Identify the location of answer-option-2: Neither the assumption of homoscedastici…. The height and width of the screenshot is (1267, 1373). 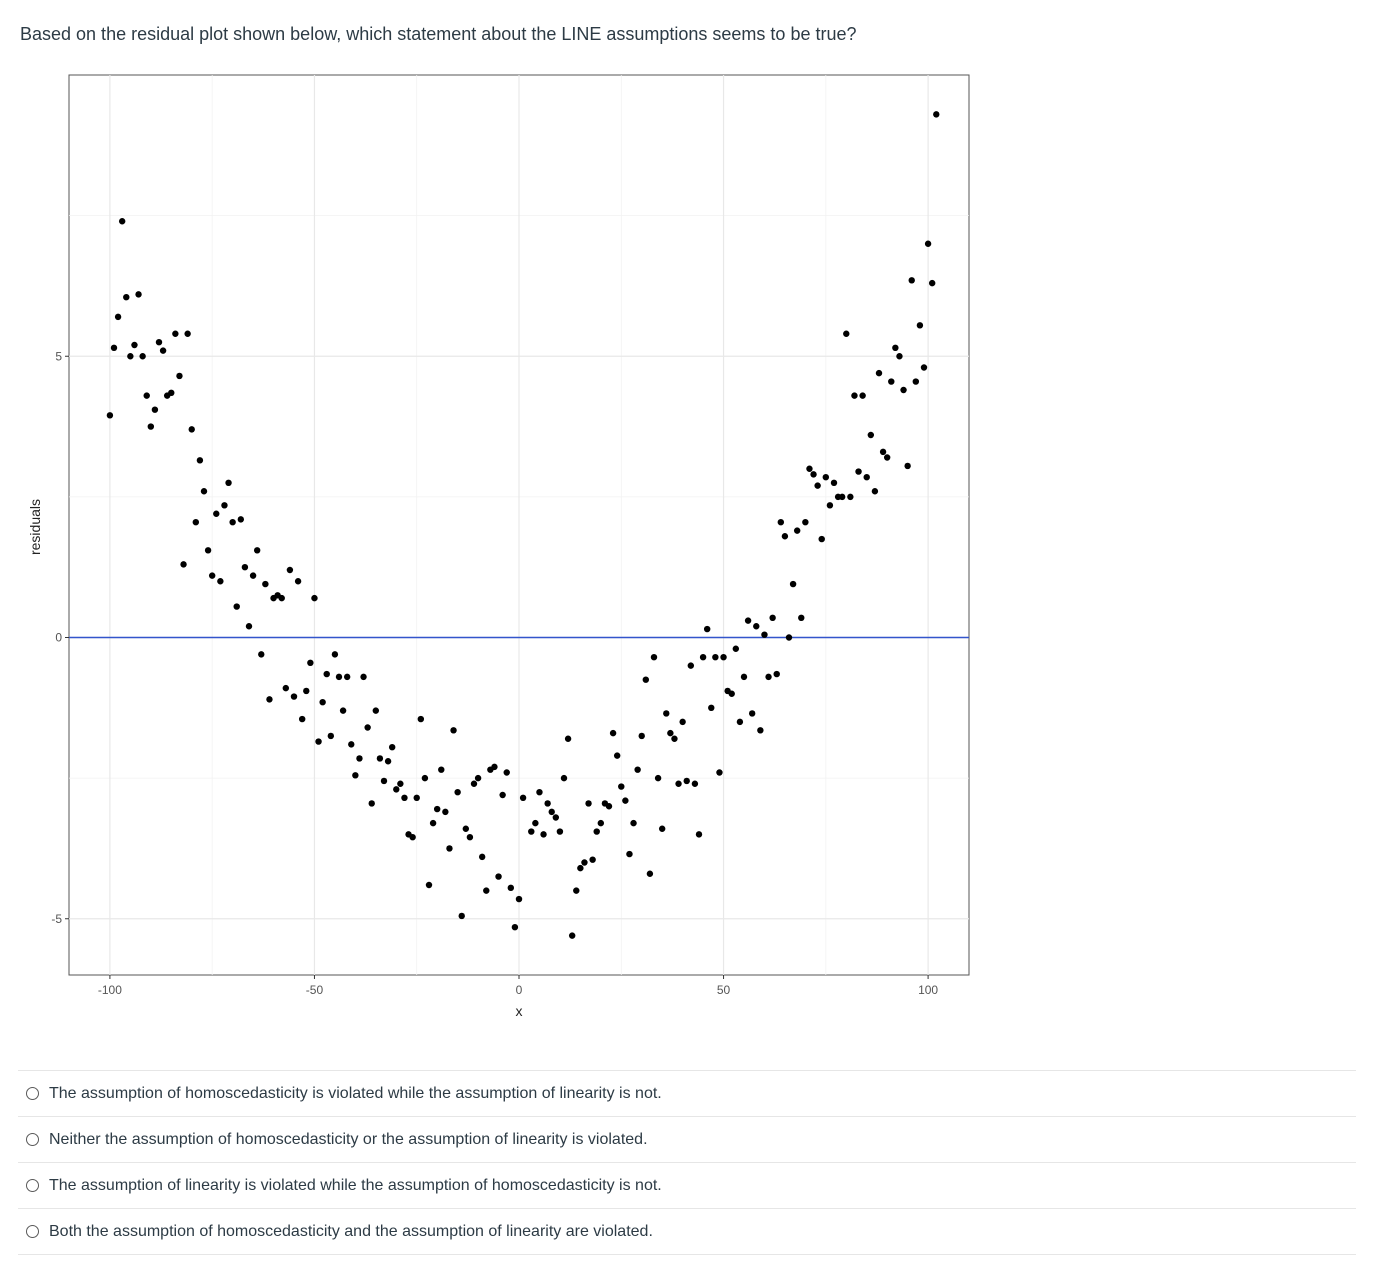
(687, 1139).